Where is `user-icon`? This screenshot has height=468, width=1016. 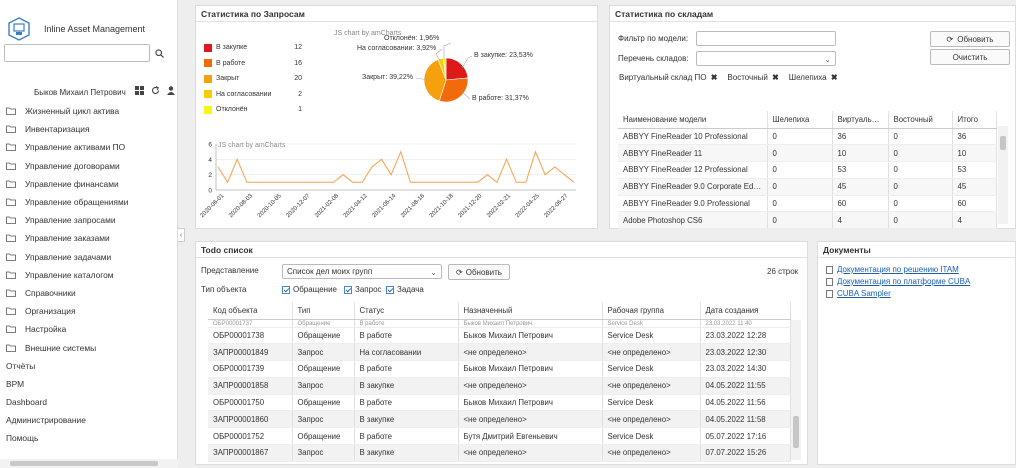
user-icon is located at coordinates (171, 90).